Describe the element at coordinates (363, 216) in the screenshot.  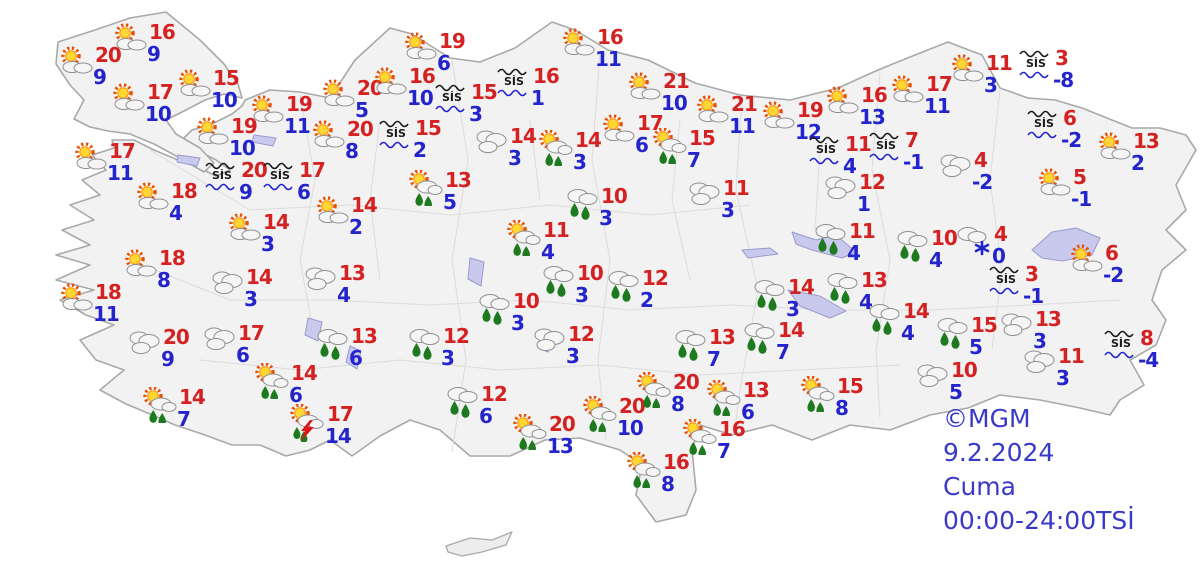
I see `station-temps: 14 2` at that location.